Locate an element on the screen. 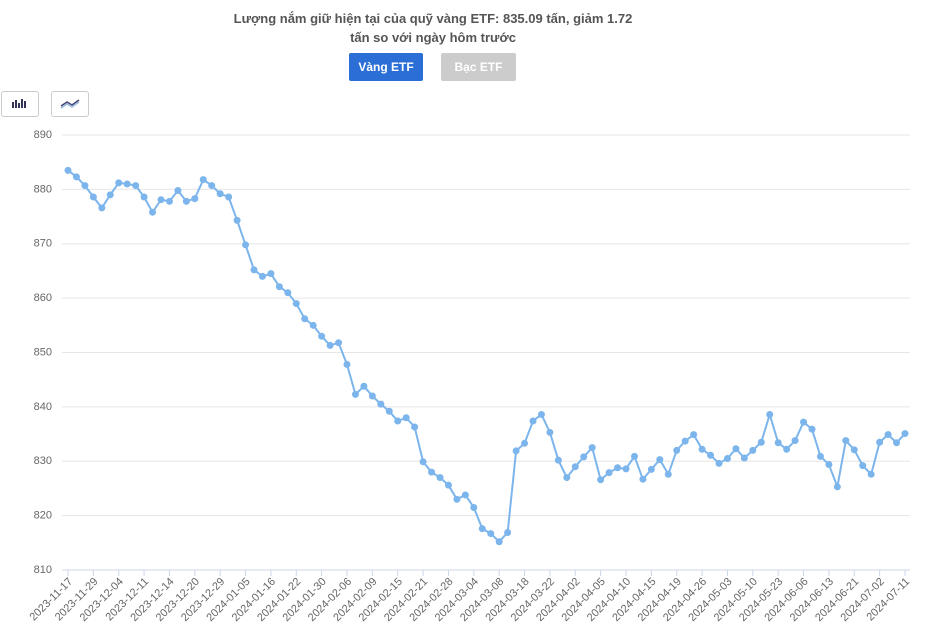  y-tick-label: 840 is located at coordinates (43, 407).